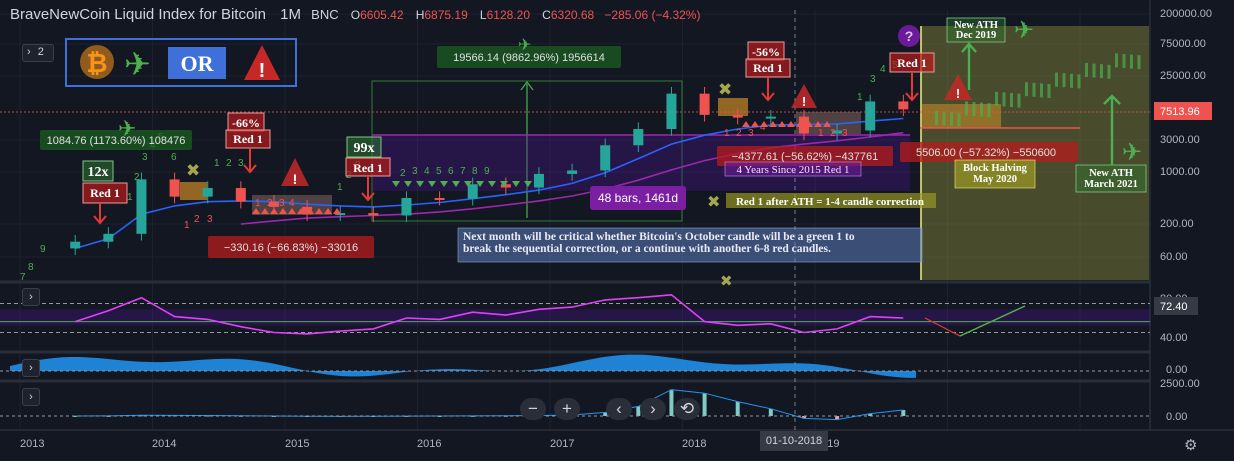 The height and width of the screenshot is (461, 1234). Describe the element at coordinates (989, 152) in the screenshot. I see `drop-2019-bg` at that location.